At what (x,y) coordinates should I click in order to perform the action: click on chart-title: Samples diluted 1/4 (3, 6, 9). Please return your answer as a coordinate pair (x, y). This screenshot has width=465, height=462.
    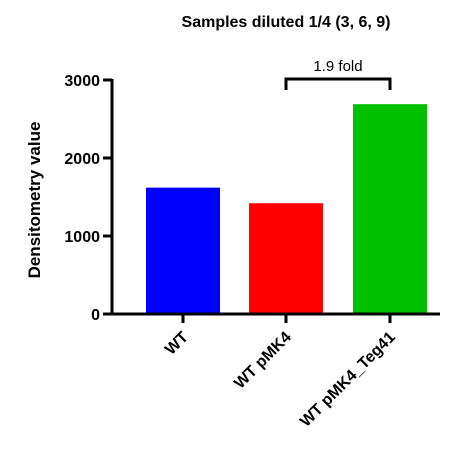
    Looking at the image, I should click on (286, 22).